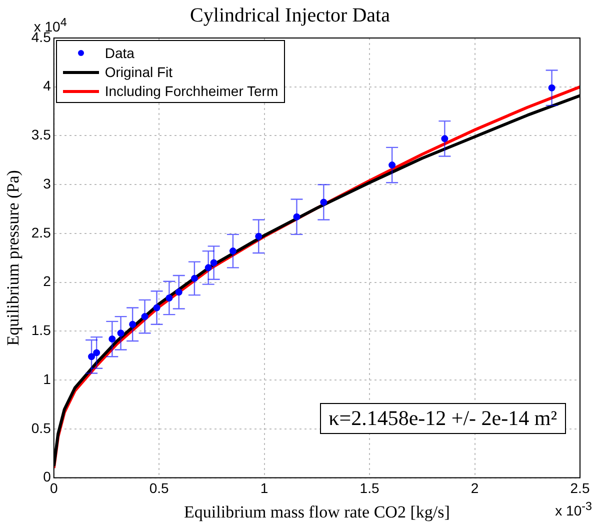 The image size is (594, 527). Describe the element at coordinates (41, 330) in the screenshot. I see `y-tick-label: 1.5` at that location.